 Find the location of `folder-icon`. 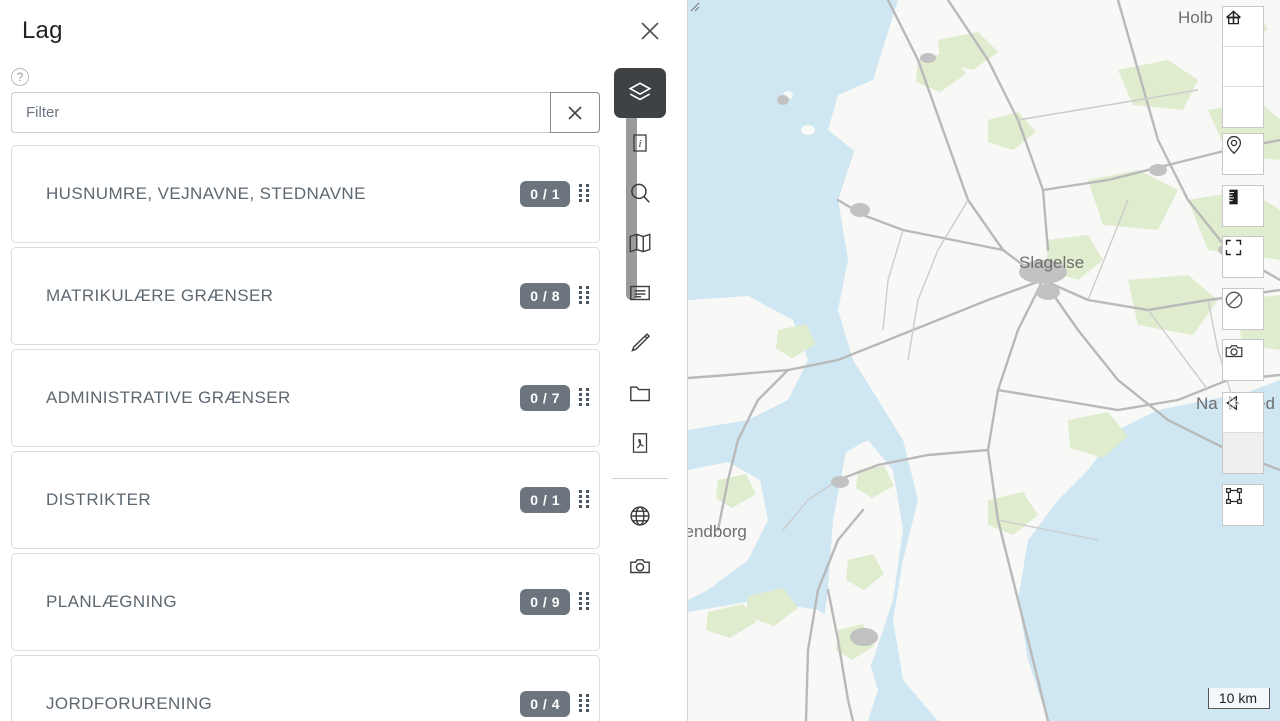

folder-icon is located at coordinates (640, 394).